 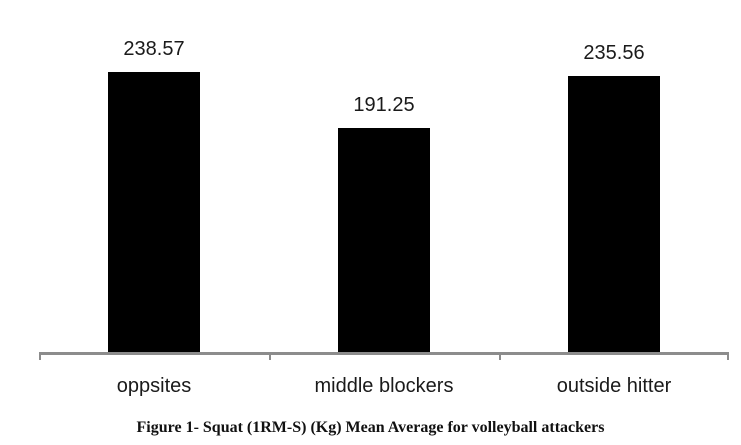 What do you see at coordinates (384, 240) in the screenshot?
I see `bar-middle-blockers` at bounding box center [384, 240].